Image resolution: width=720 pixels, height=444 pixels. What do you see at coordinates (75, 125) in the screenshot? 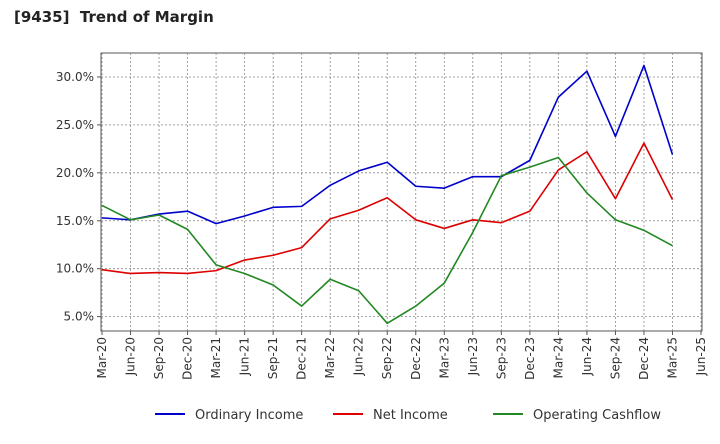
I see `y-tick-label: 25.0%` at bounding box center [75, 125].